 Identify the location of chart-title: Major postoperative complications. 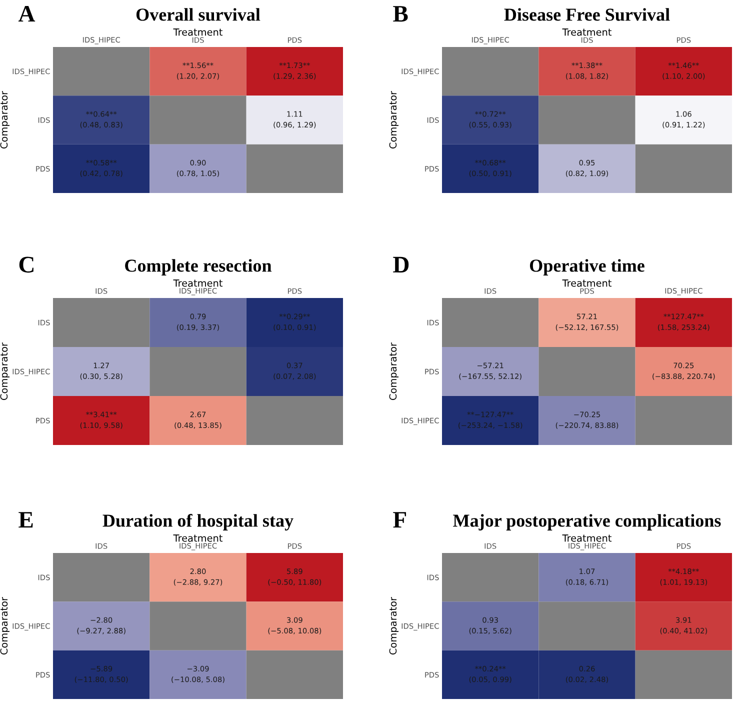
(587, 522).